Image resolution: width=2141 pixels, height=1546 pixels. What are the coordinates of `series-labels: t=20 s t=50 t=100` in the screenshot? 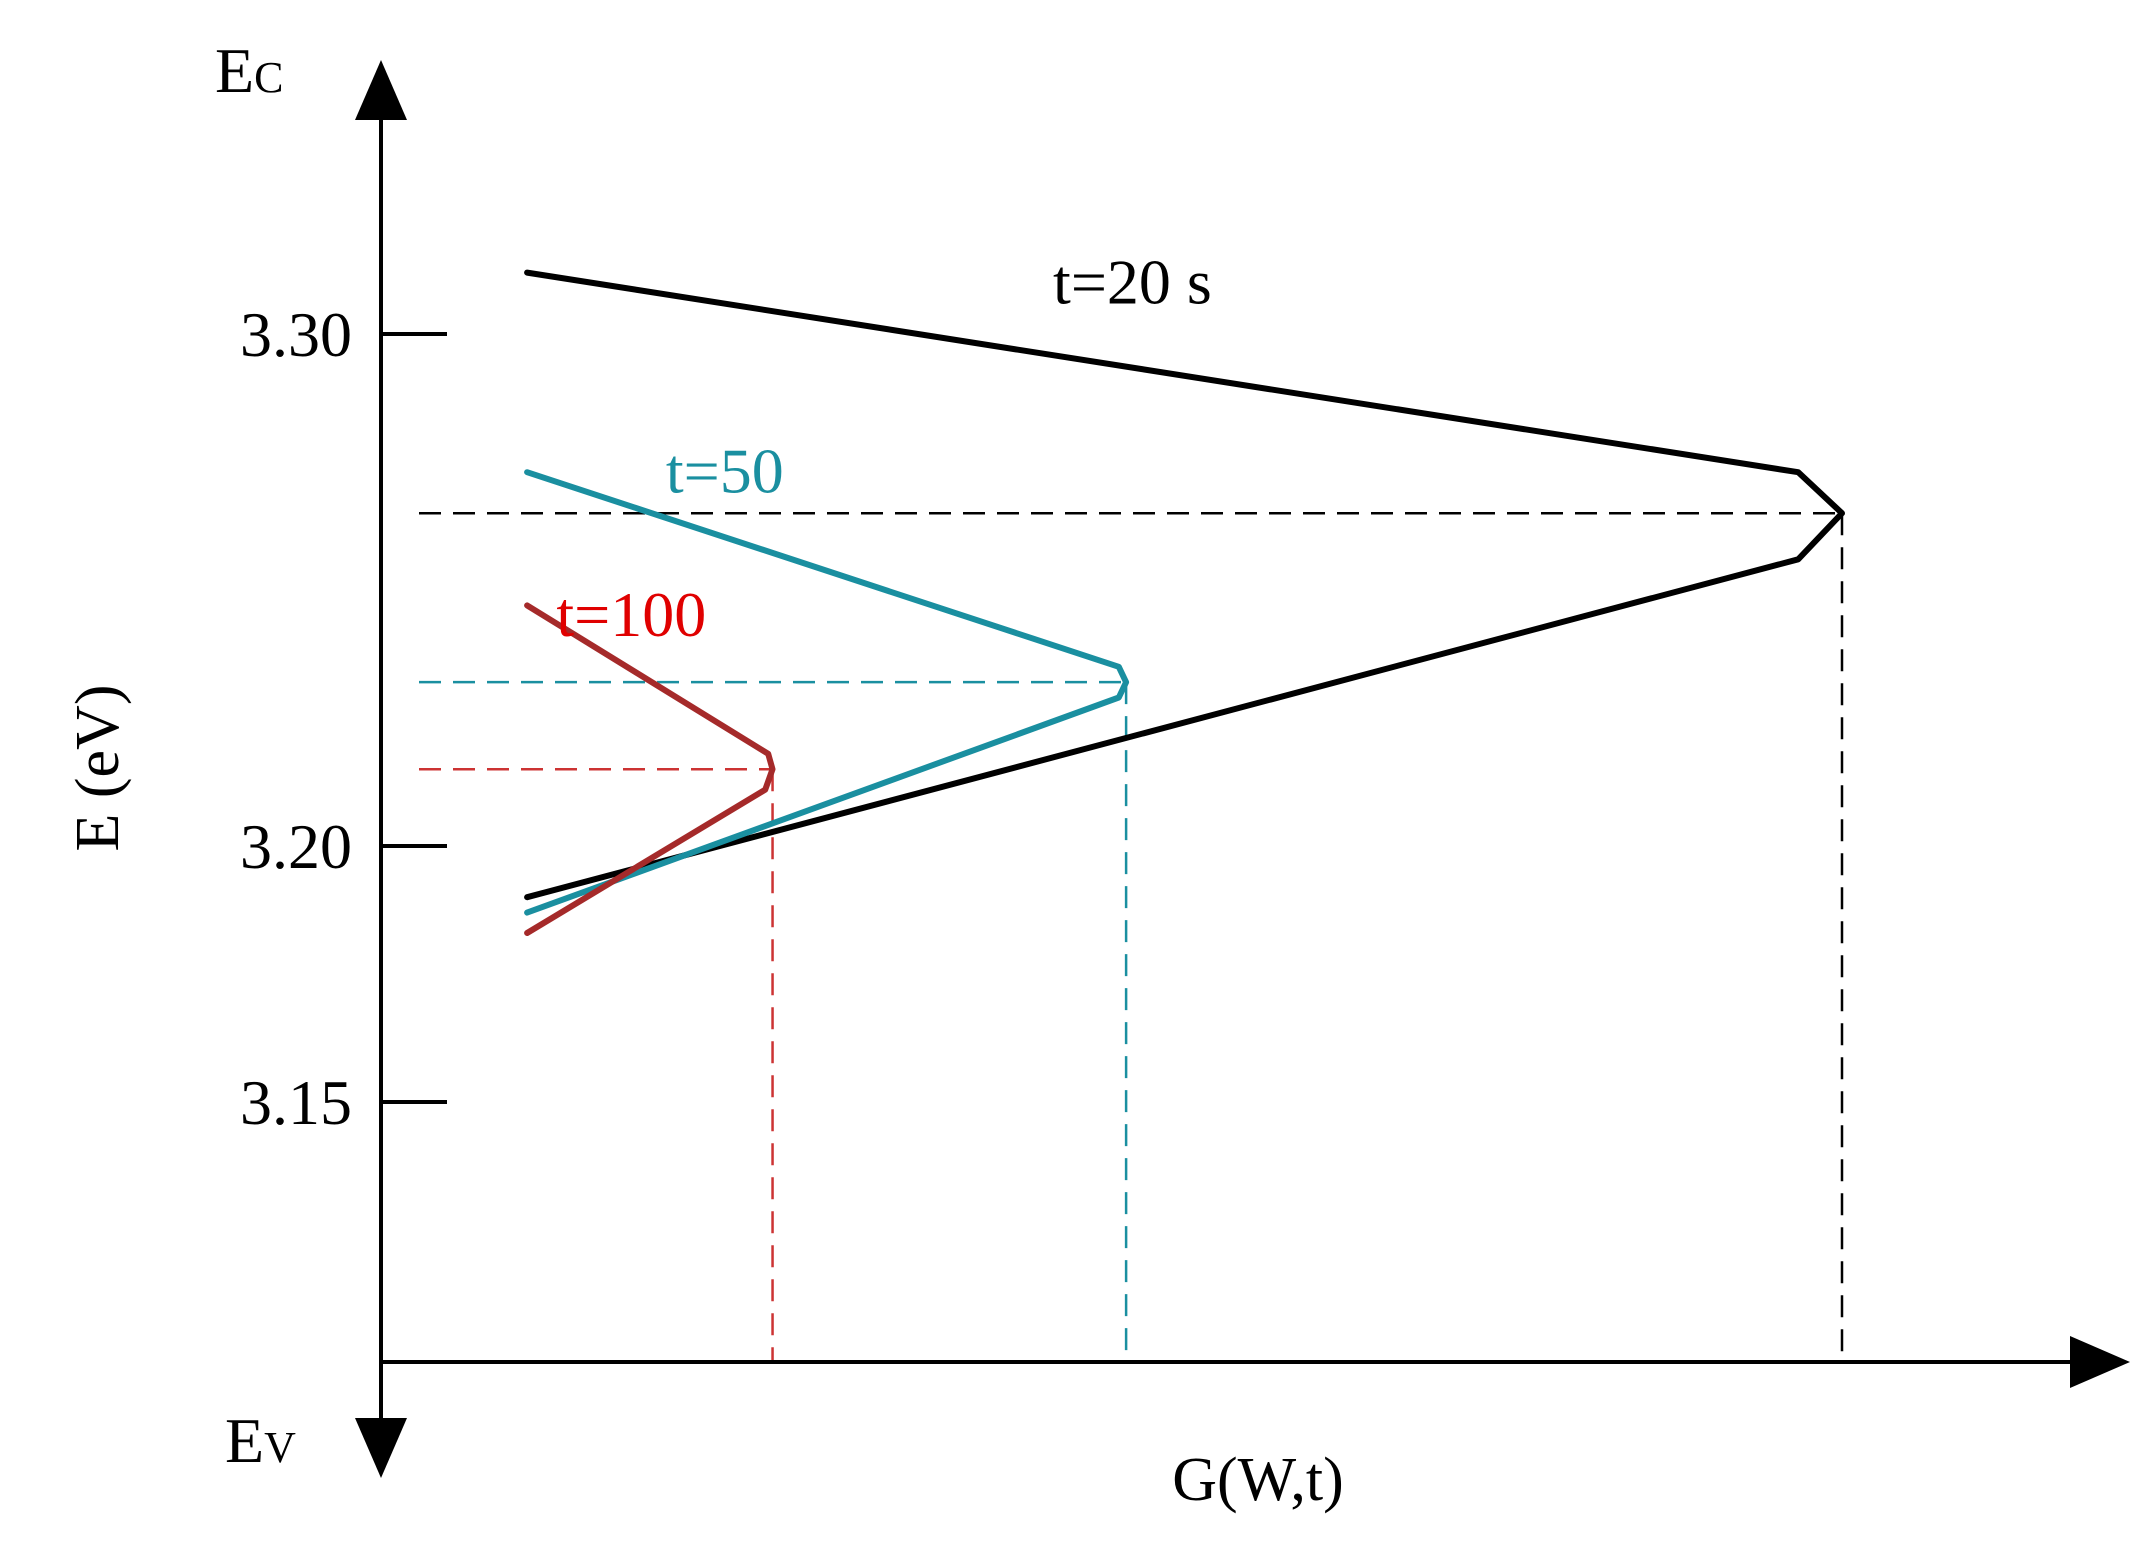 It's located at (884, 448).